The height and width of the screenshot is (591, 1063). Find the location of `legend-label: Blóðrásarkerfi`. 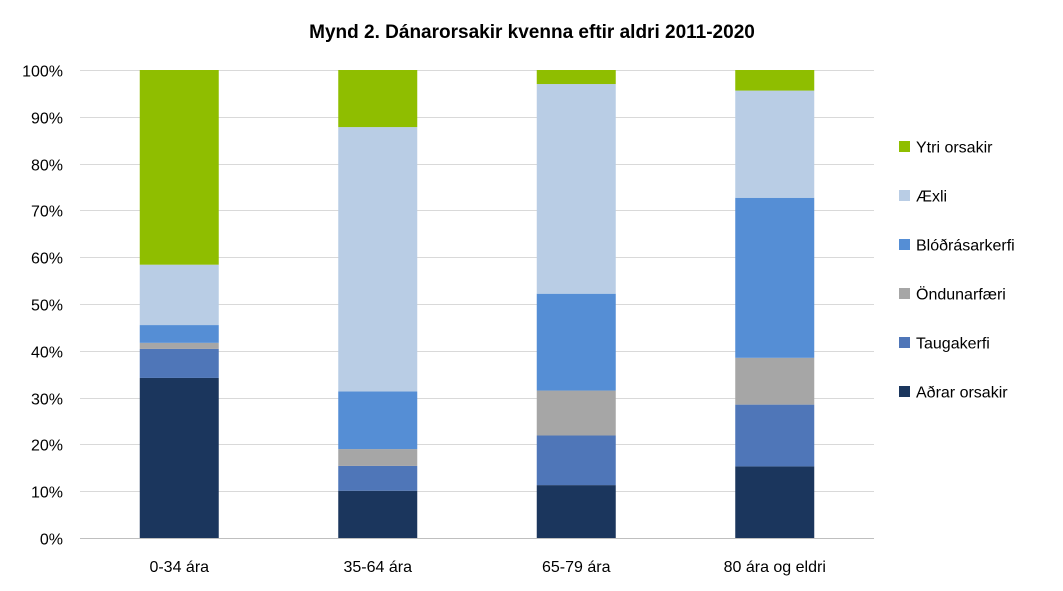

legend-label: Blóðrásarkerfi is located at coordinates (965, 246).